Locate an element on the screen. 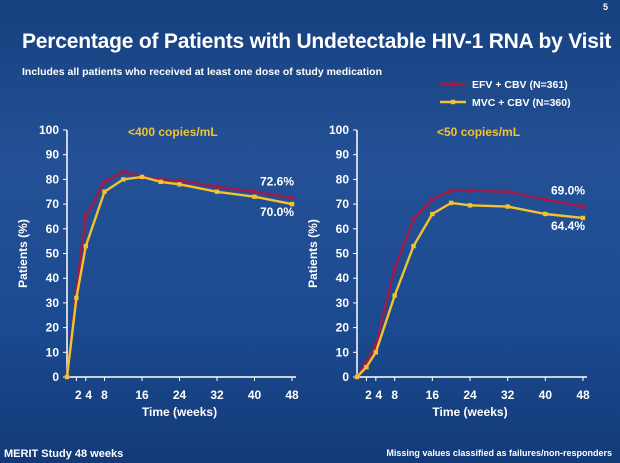 The image size is (620, 463). panel1-y-tick-label: 60 is located at coordinates (53, 229).